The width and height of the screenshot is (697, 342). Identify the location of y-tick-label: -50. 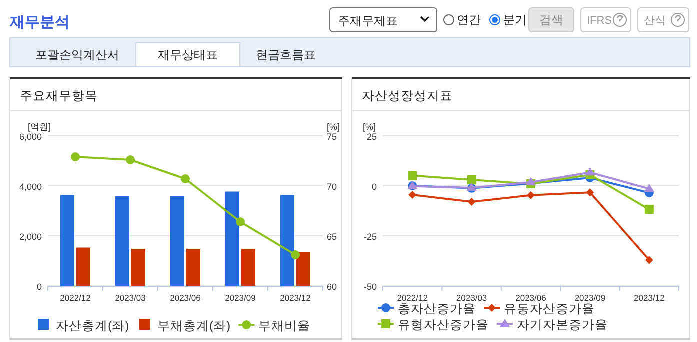
(370, 287).